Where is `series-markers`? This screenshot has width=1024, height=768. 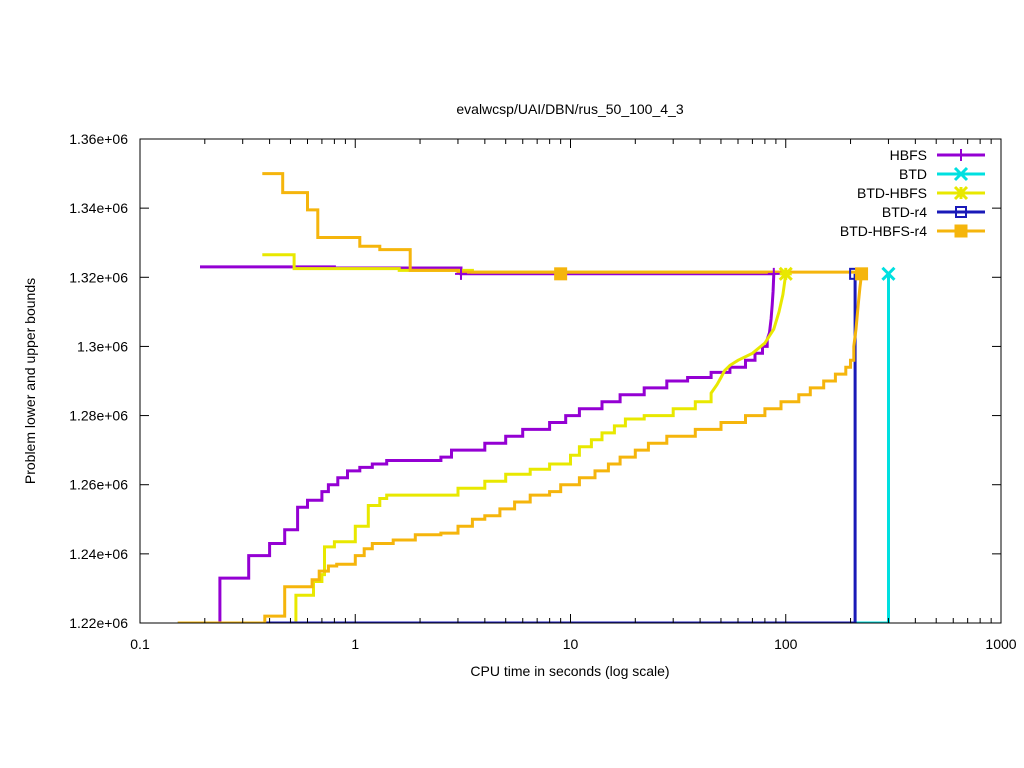
series-markers is located at coordinates (675, 273).